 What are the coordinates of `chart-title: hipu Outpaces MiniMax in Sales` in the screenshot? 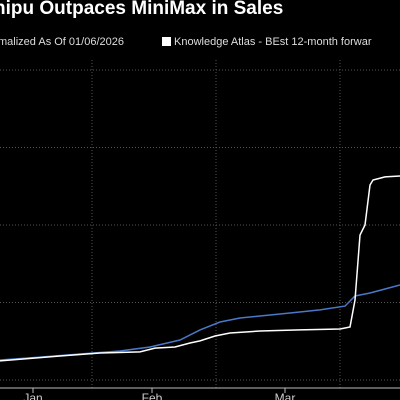 It's located at (141, 9).